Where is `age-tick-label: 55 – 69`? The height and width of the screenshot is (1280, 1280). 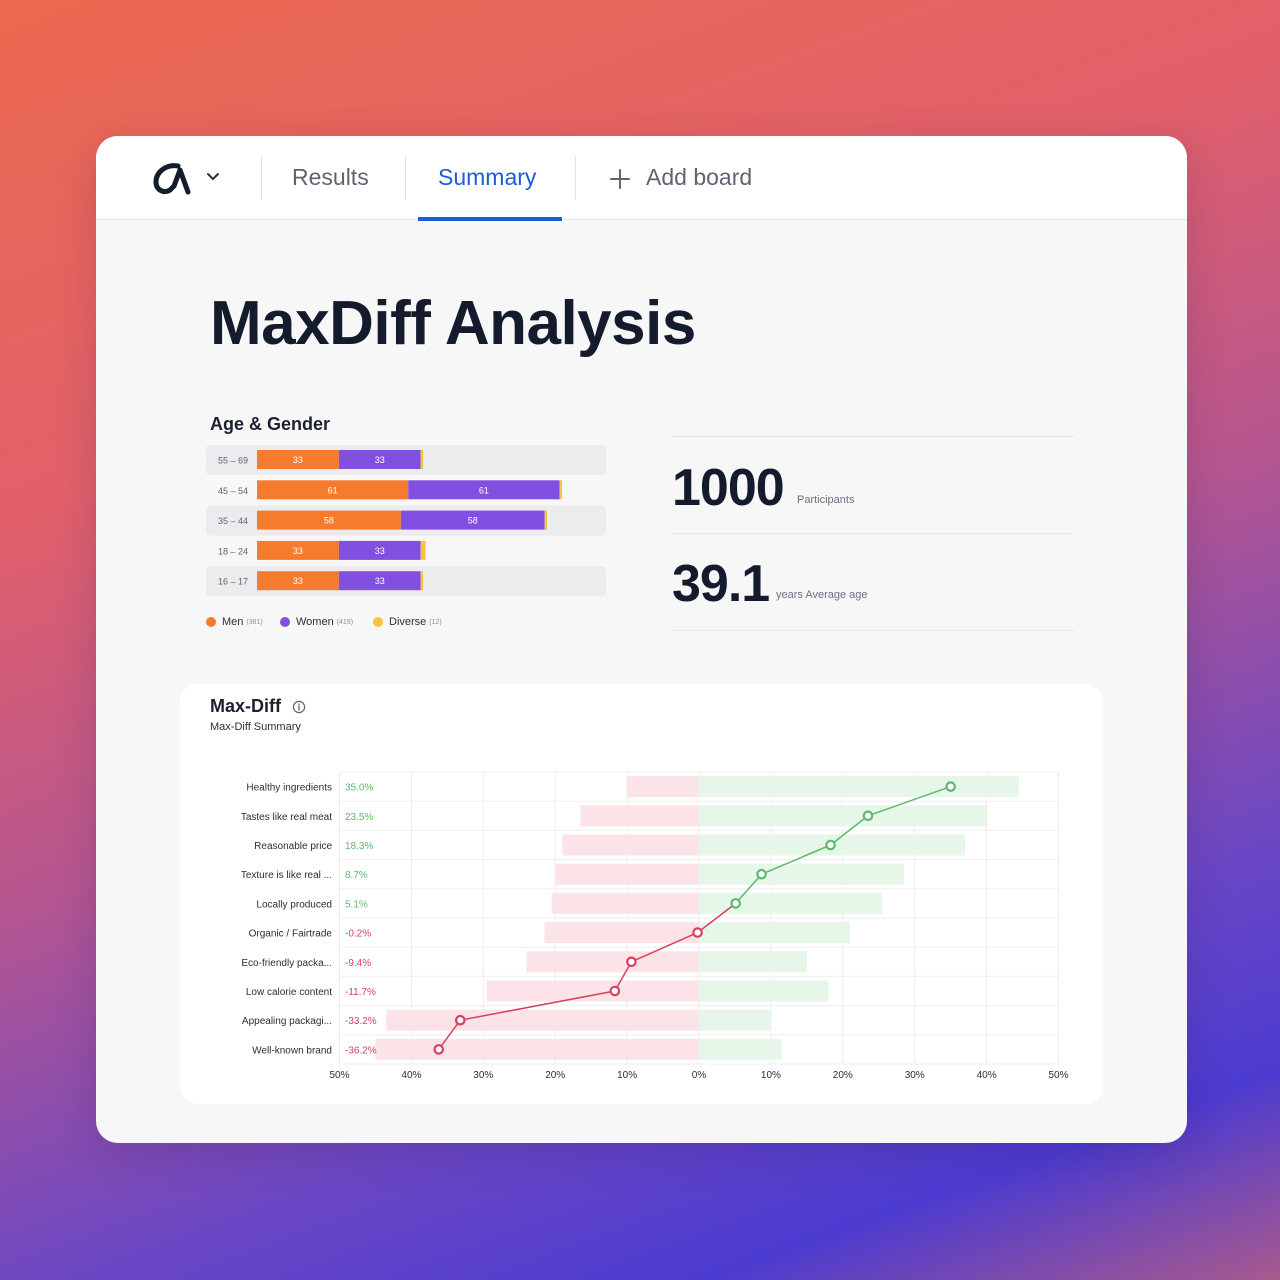
age-tick-label: 55 – 69 is located at coordinates (233, 461).